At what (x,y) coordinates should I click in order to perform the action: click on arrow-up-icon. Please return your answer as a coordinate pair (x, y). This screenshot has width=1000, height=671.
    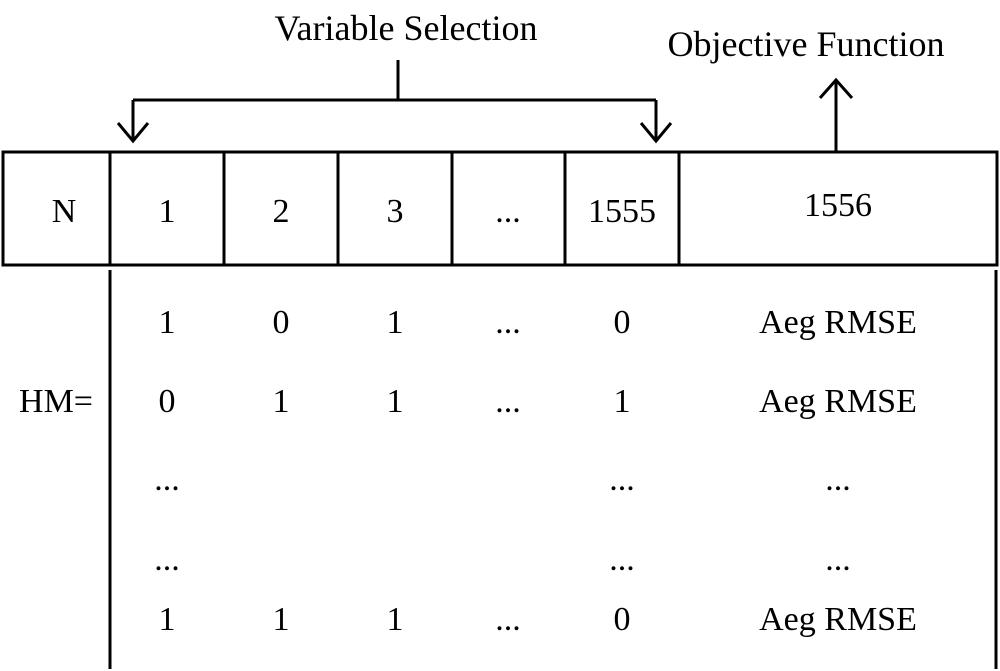
    Looking at the image, I should click on (836, 114).